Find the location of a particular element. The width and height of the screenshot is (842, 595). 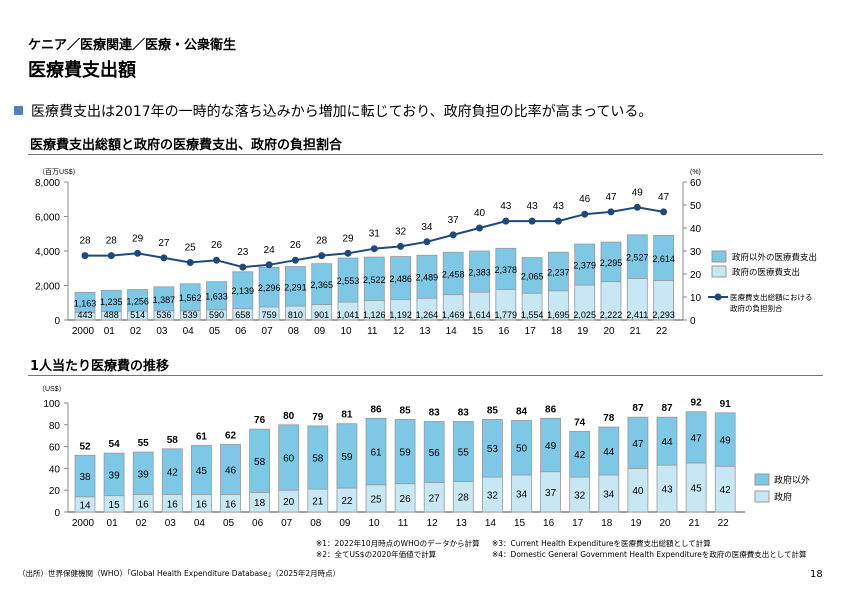

chart1-title: 医療費支出総額と政府の医療費支出、政府の負担割合 is located at coordinates (186, 145).